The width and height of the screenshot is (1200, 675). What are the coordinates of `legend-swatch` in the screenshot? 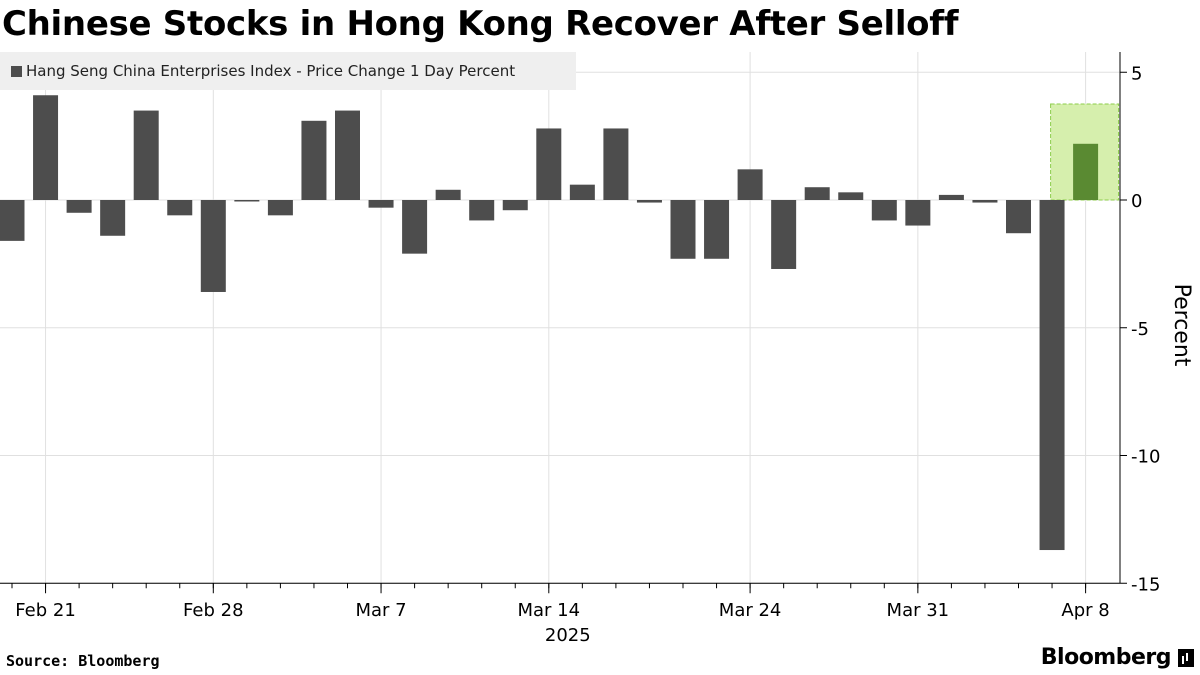 It's located at (16, 71).